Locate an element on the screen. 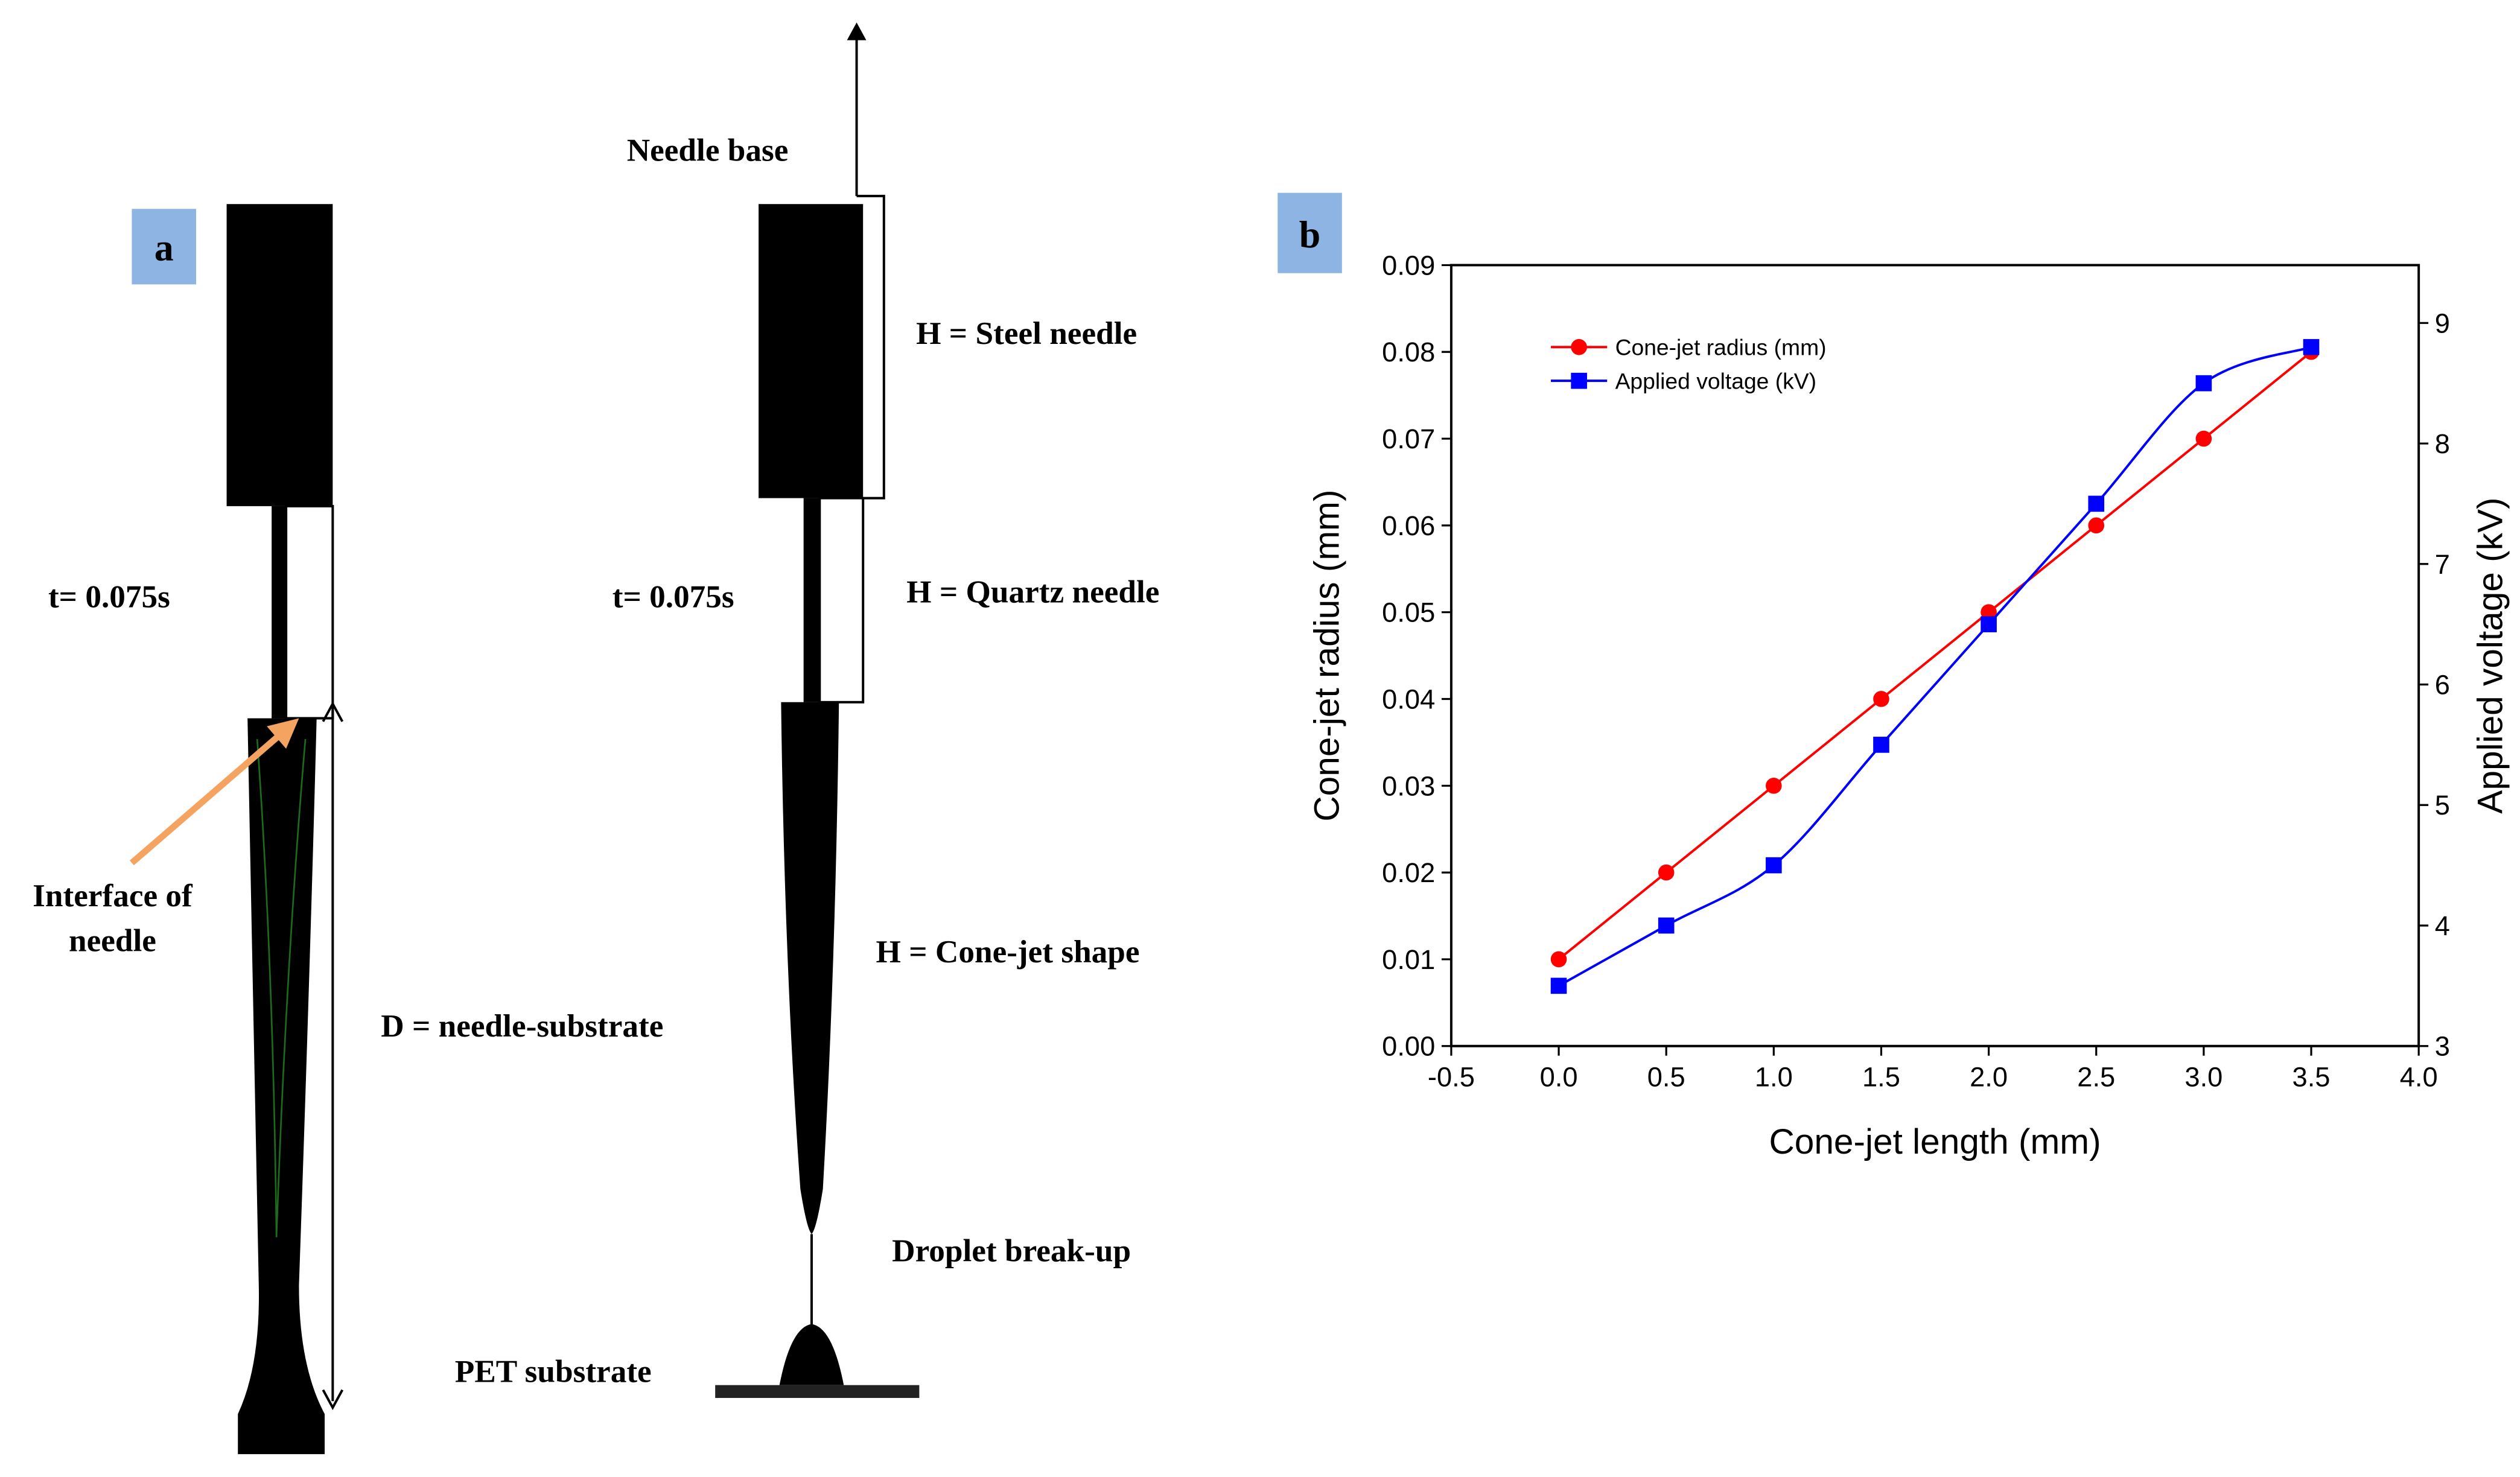 The height and width of the screenshot is (1477, 2520). panel-label: b is located at coordinates (1310, 234).